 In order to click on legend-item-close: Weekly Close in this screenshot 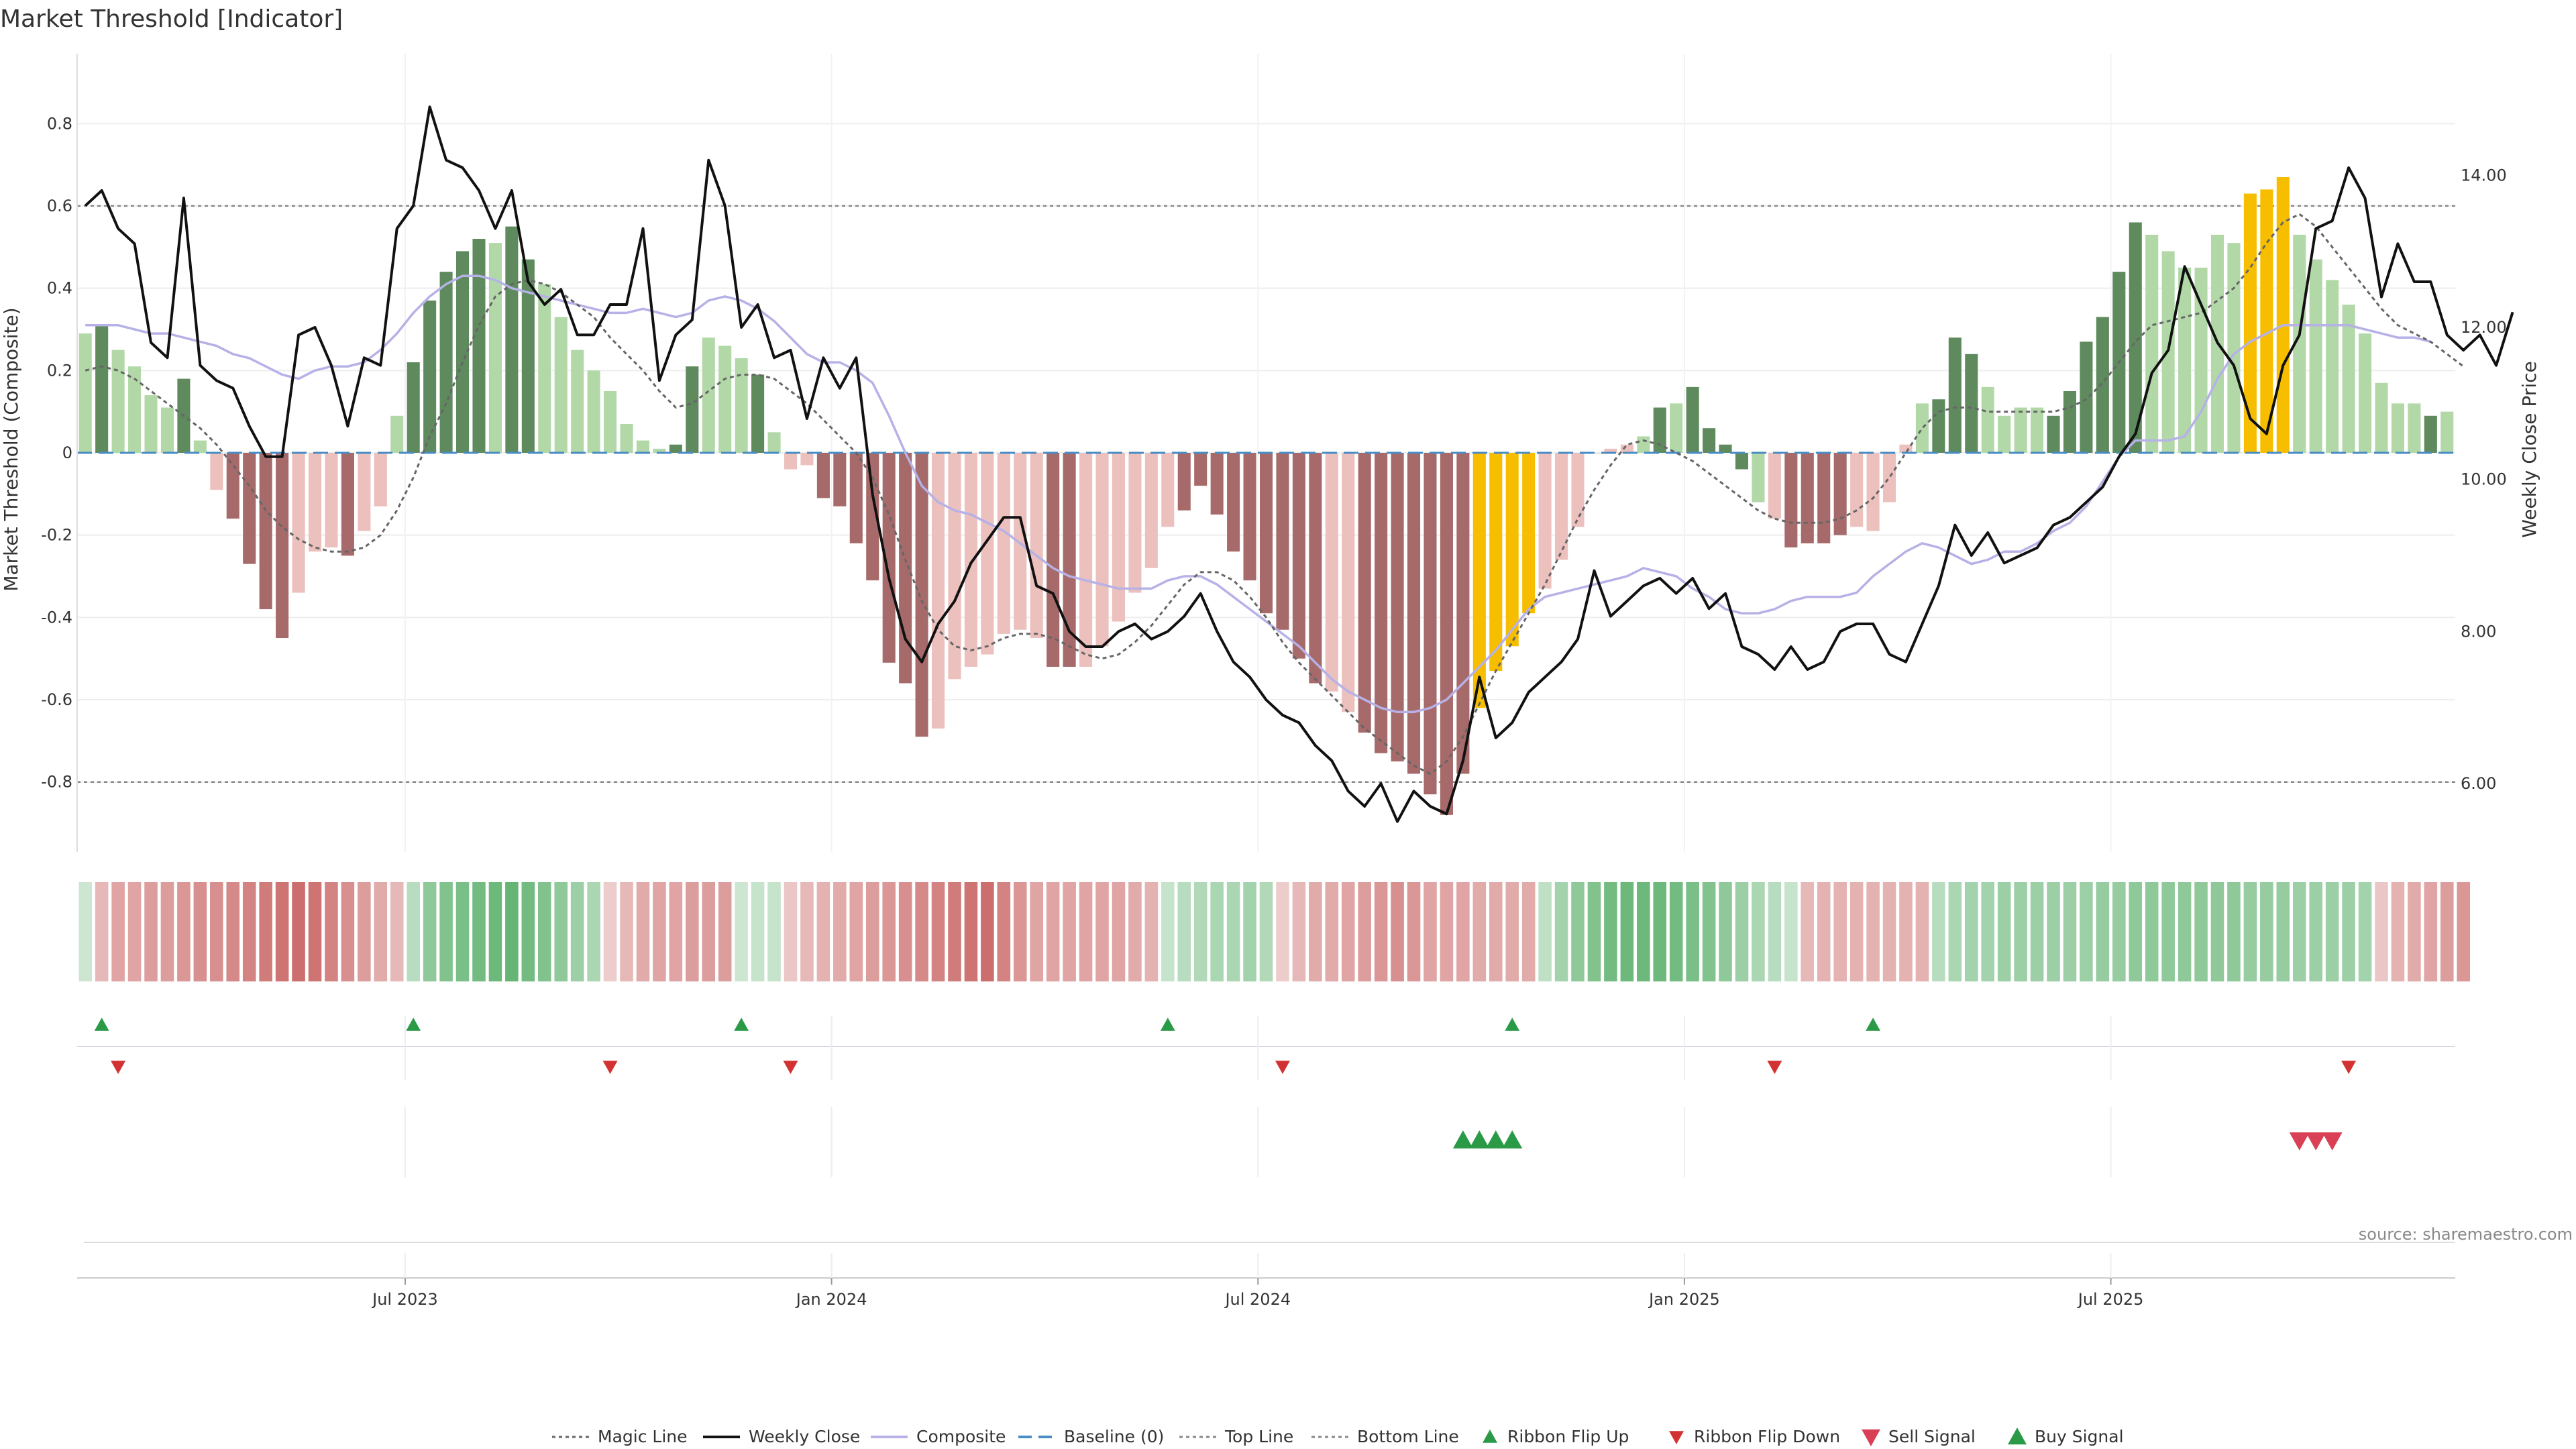, I will do `click(781, 1436)`.